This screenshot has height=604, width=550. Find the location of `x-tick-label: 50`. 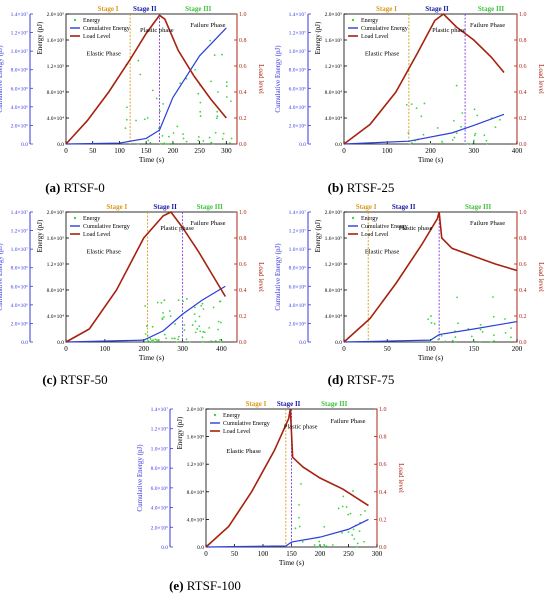

x-tick-label: 50 is located at coordinates (235, 554).